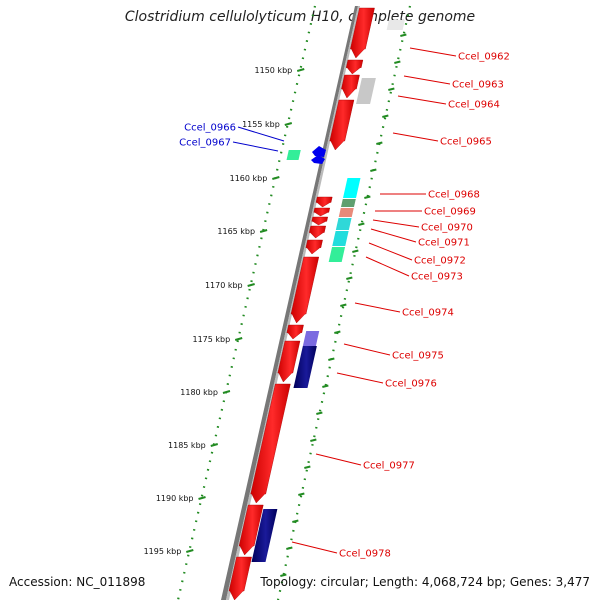  Describe the element at coordinates (466, 142) in the screenshot. I see `gene-label-ccel-0965: Ccel_0965` at that location.